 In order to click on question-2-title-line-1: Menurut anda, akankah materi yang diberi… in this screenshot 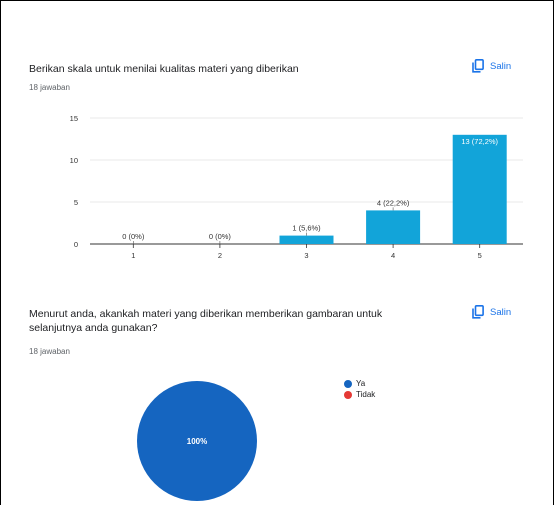, I will do `click(206, 314)`.